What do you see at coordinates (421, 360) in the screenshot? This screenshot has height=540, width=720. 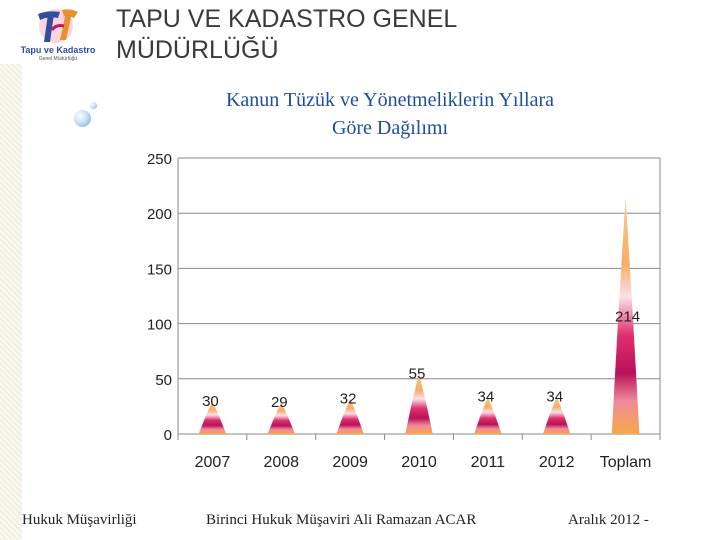 I see `data-labels: 30 29 32 55 34 34 214` at bounding box center [421, 360].